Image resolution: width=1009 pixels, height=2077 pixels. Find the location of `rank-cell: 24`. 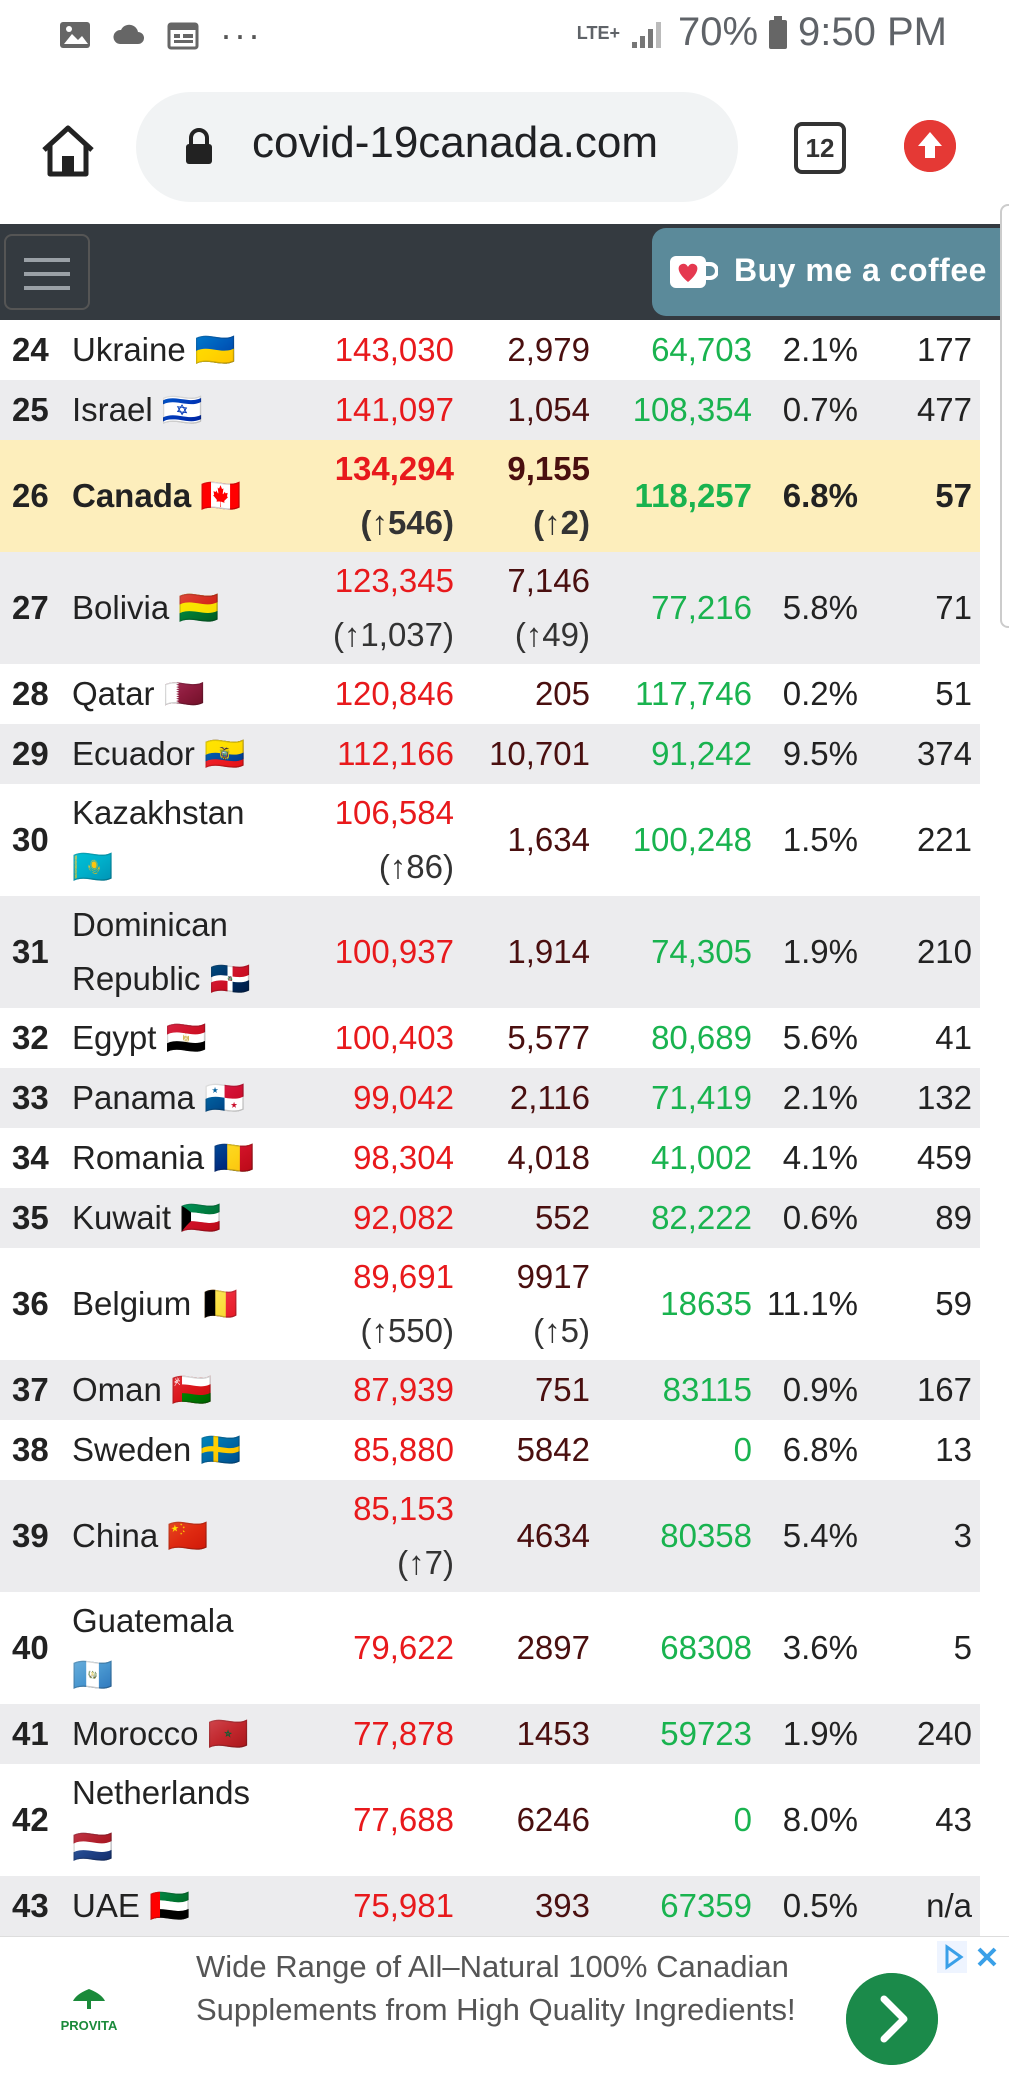

rank-cell: 24 is located at coordinates (30, 349).